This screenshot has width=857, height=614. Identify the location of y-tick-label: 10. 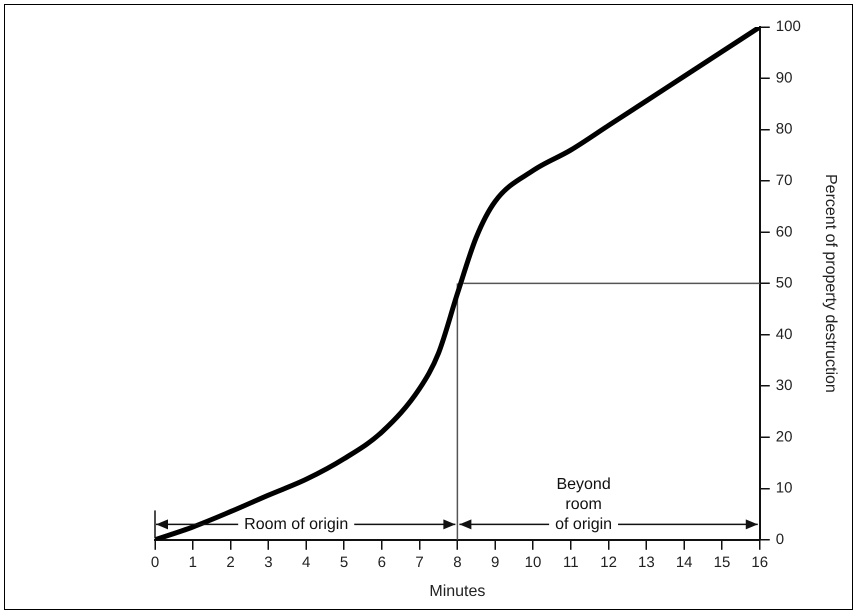
(784, 488).